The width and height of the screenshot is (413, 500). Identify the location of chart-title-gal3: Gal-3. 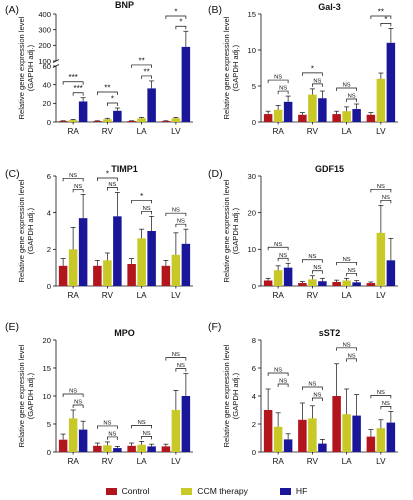
(329, 7).